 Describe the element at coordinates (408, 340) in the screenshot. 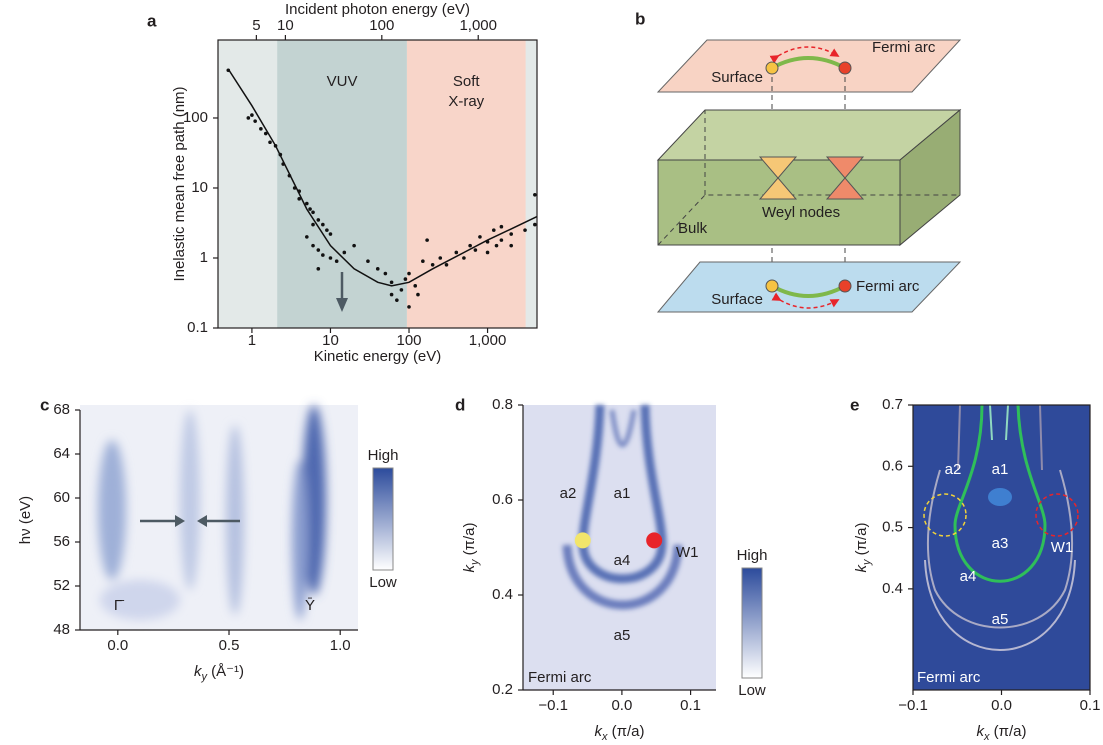

I see `x-tick-label: 100` at that location.